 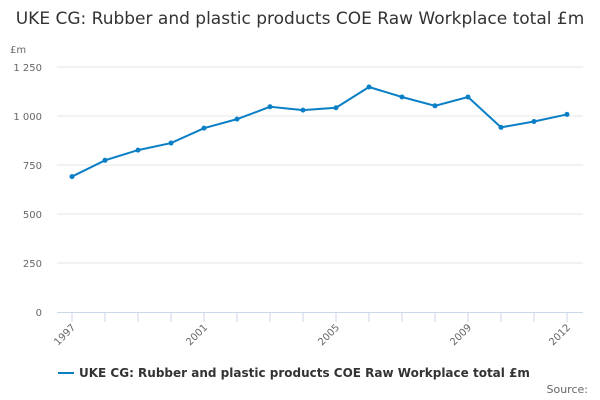 What do you see at coordinates (32, 264) in the screenshot?
I see `y-tick-label: 250` at bounding box center [32, 264].